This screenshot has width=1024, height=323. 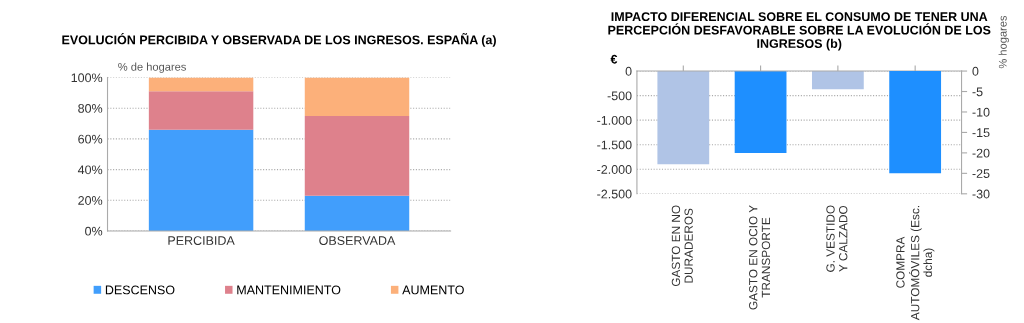 I want to click on x-tick-label: COMPRA AUTOMÓVILES (Esc. dcha), so click(x=915, y=263).